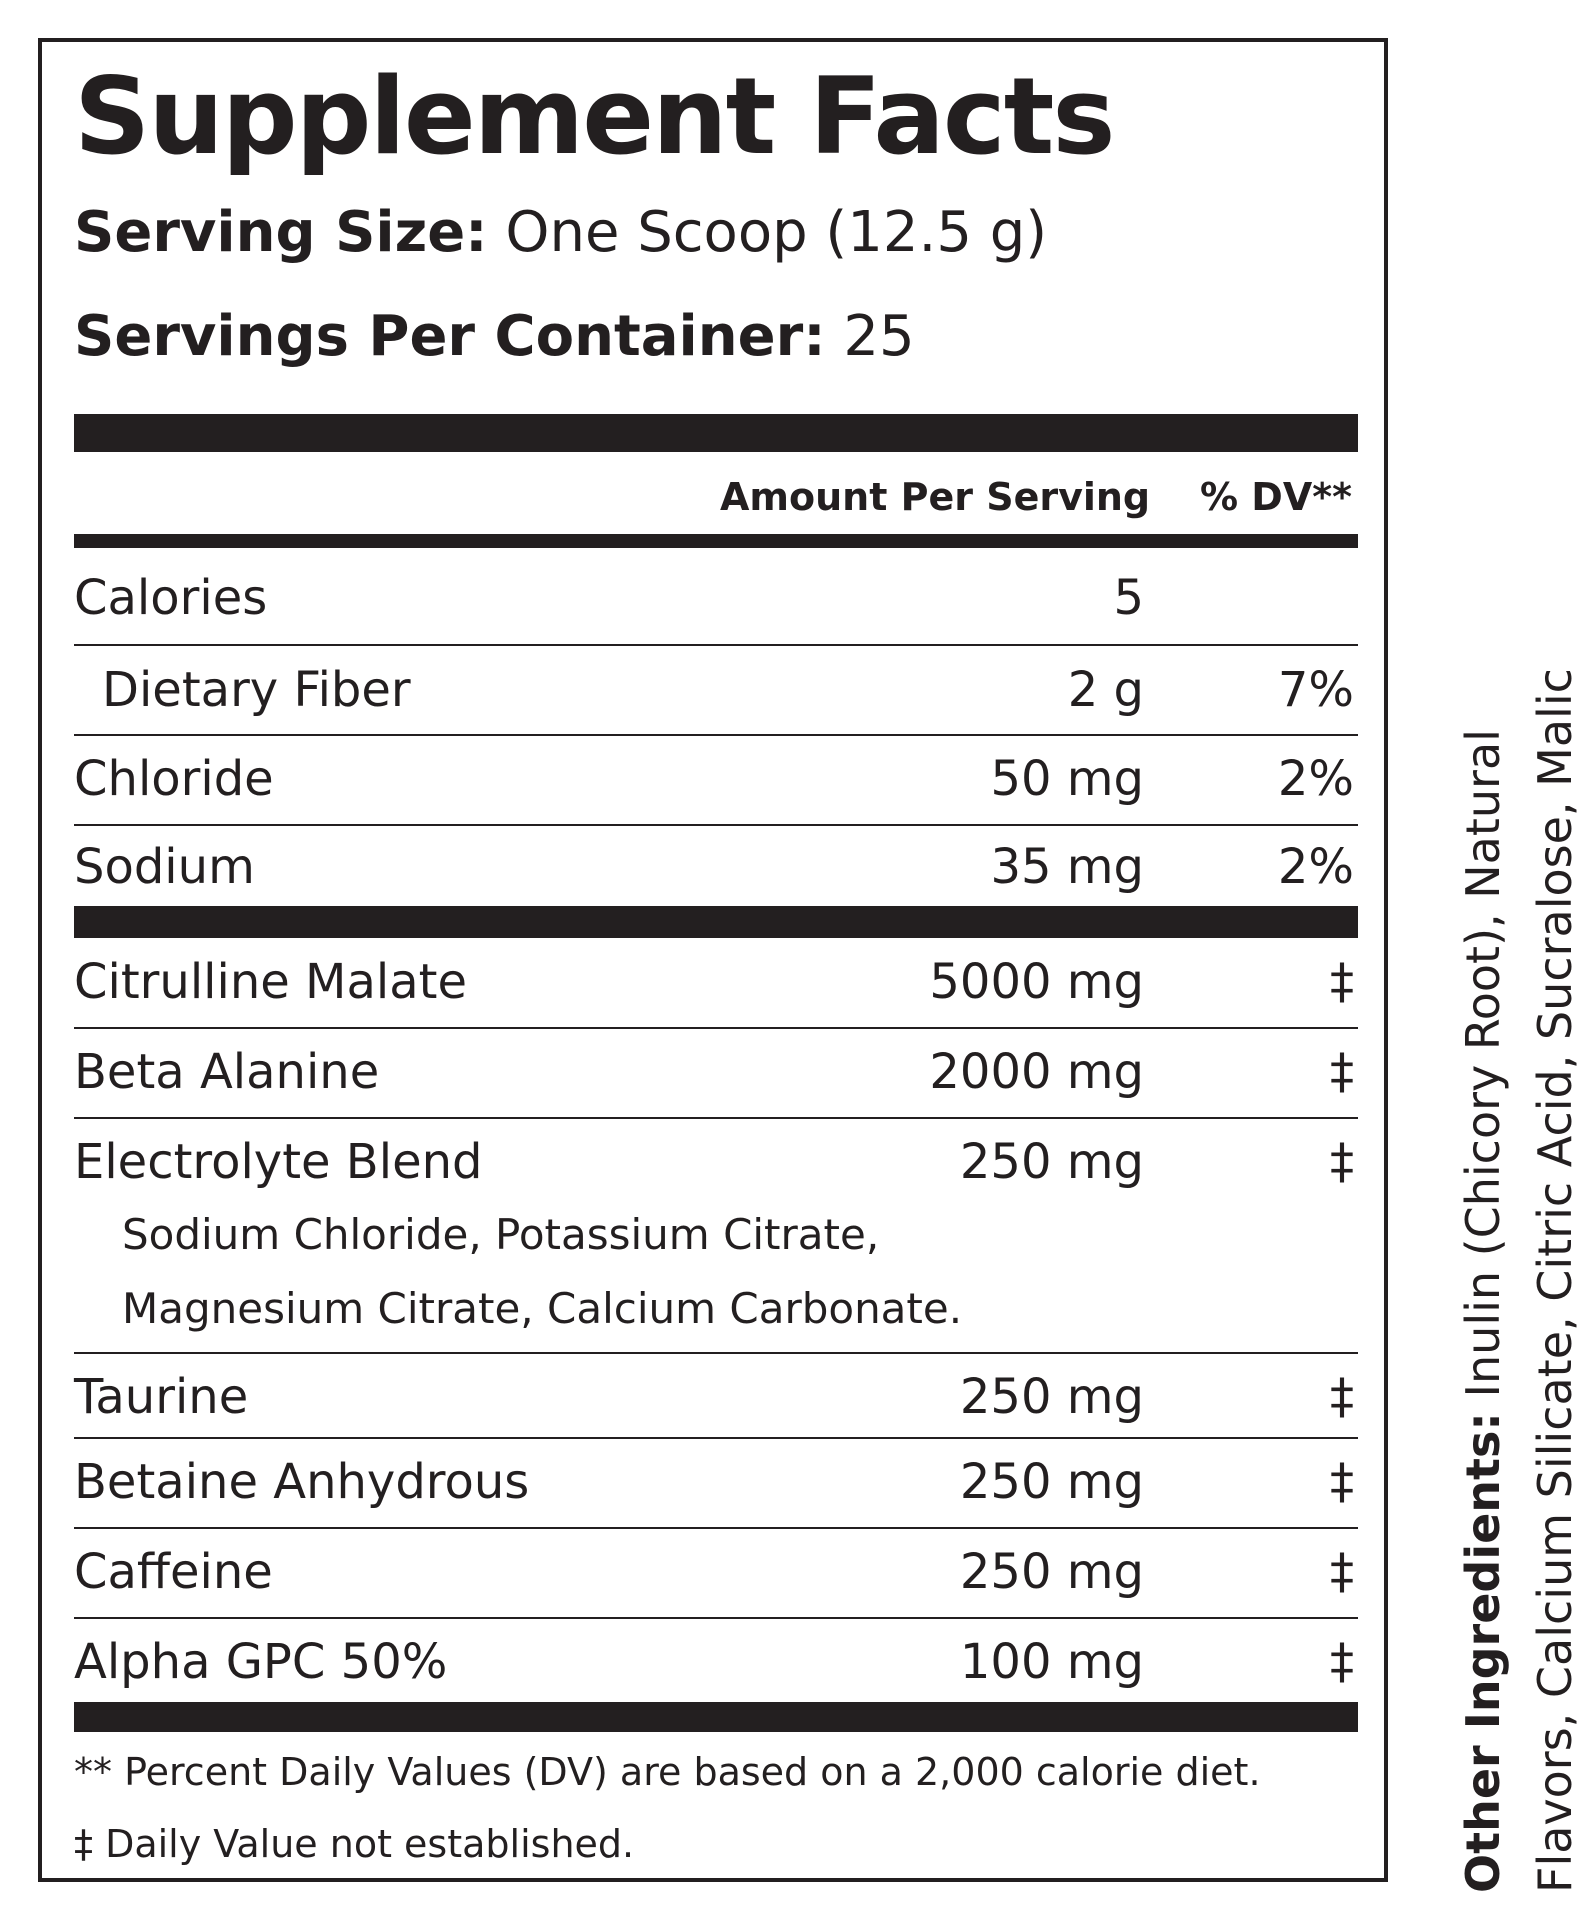 The width and height of the screenshot is (1593, 1919). Describe the element at coordinates (1051, 1662) in the screenshot. I see `ingredient-amount: 100 mg` at that location.